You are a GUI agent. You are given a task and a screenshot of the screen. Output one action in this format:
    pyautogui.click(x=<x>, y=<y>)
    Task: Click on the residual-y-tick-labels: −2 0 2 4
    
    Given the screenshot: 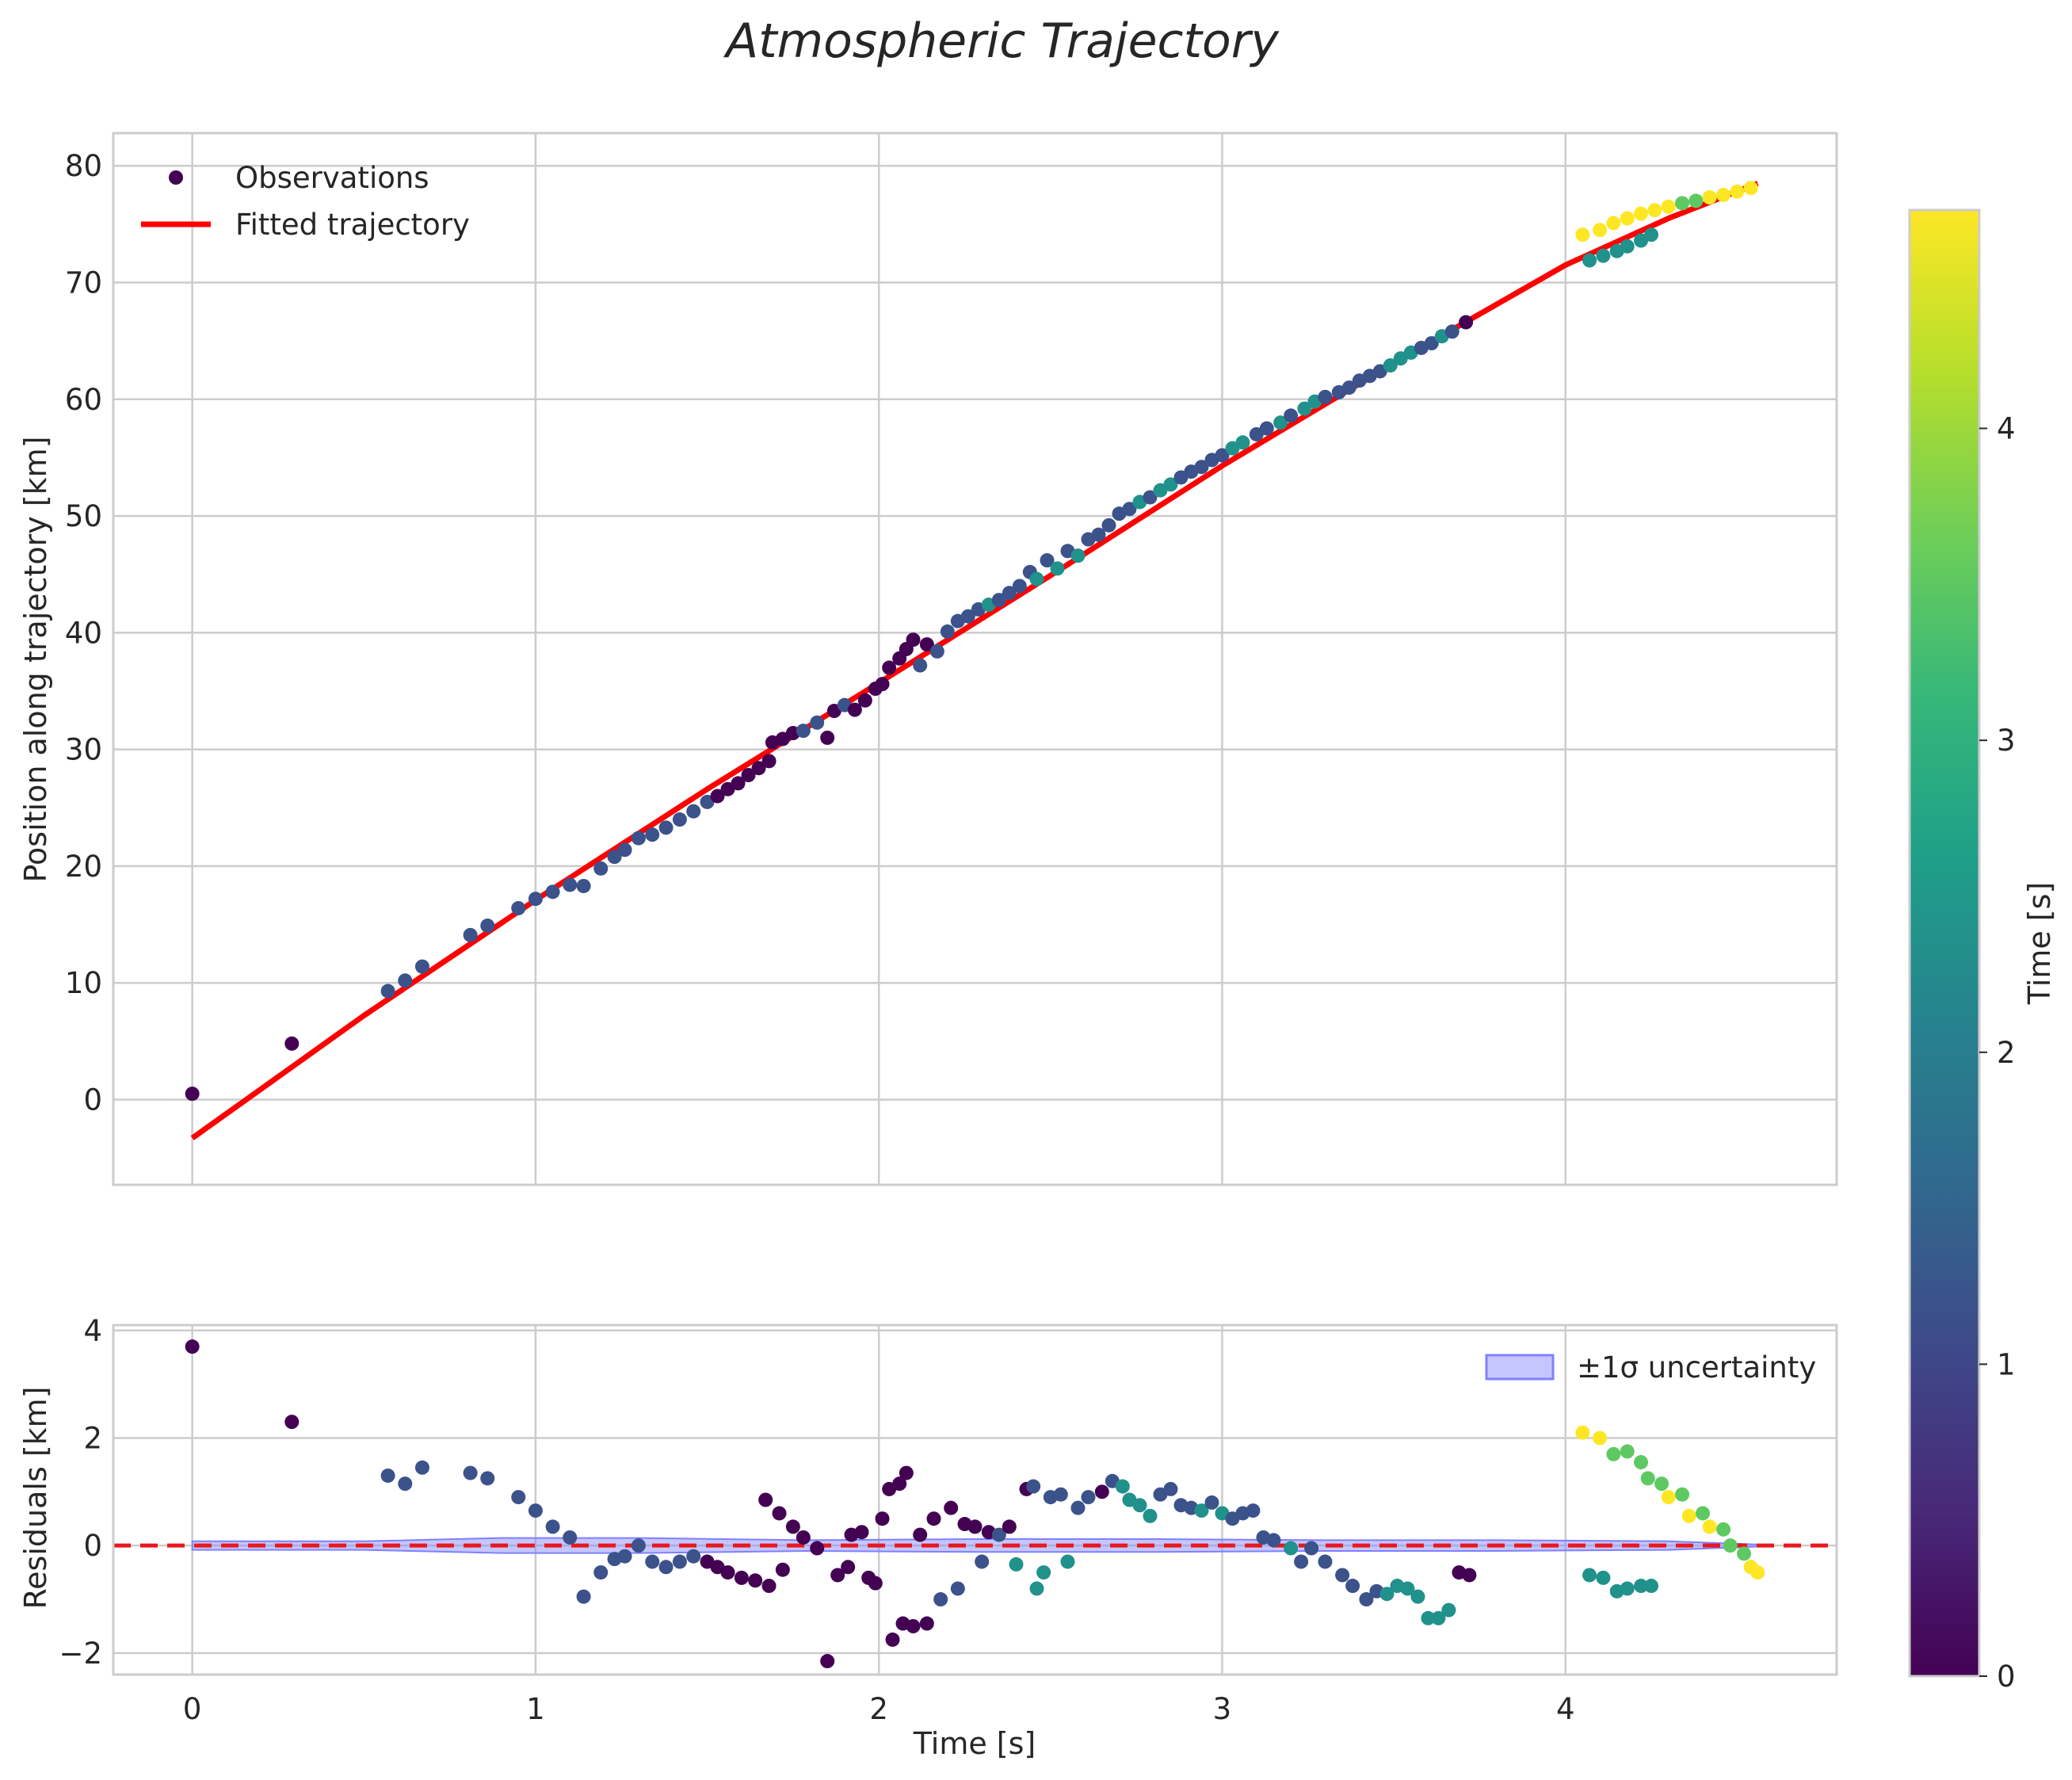 What is the action you would take?
    pyautogui.click(x=80, y=1492)
    